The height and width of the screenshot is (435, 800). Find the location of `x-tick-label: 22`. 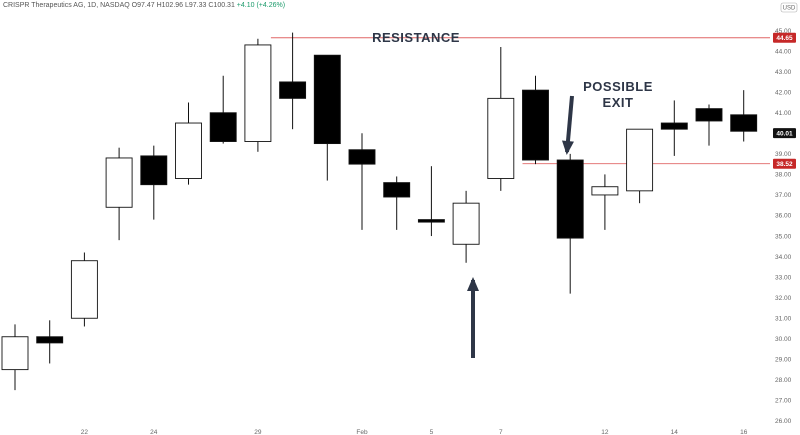

x-tick-label: 22 is located at coordinates (85, 432).